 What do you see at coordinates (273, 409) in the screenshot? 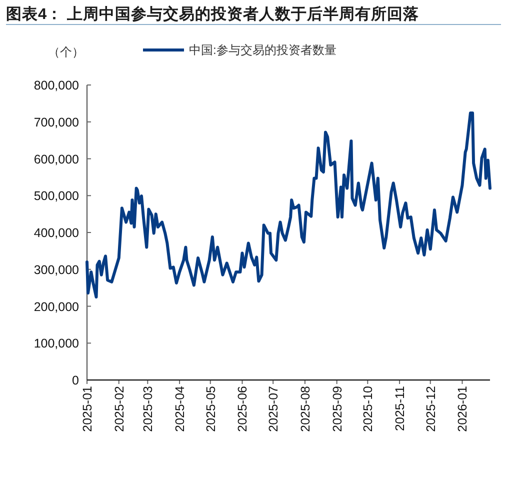
I see `x-tick-label: 2025-07` at bounding box center [273, 409].